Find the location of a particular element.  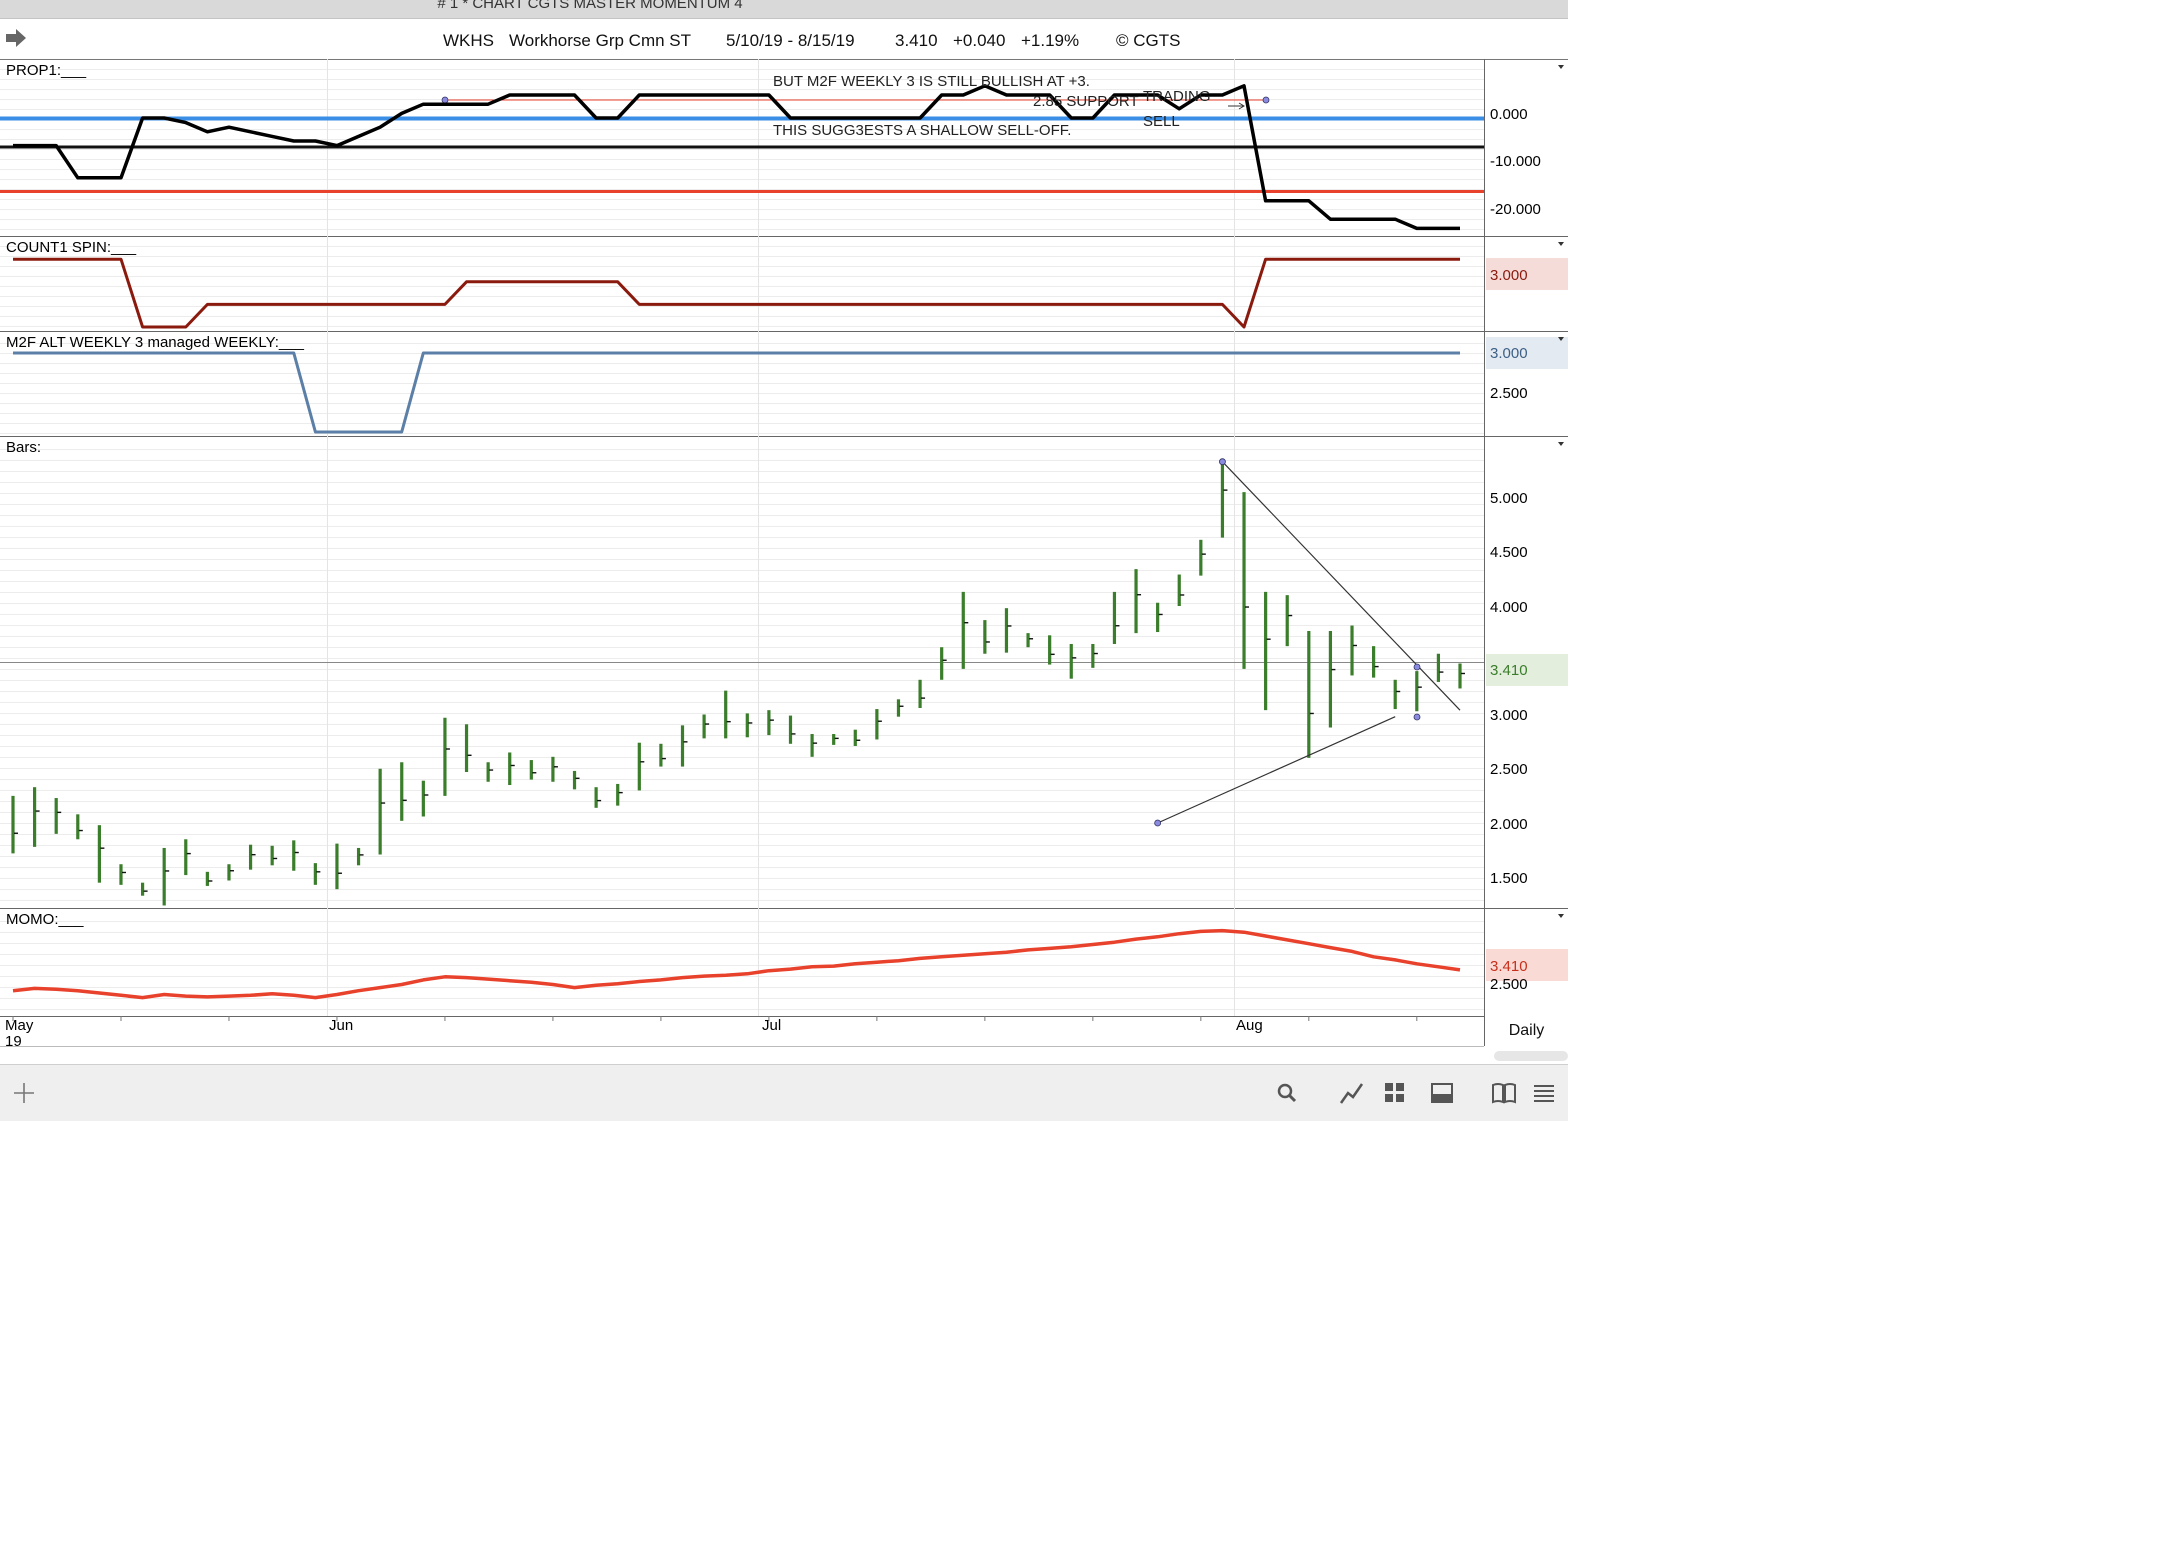

momo-line is located at coordinates (736, 964).